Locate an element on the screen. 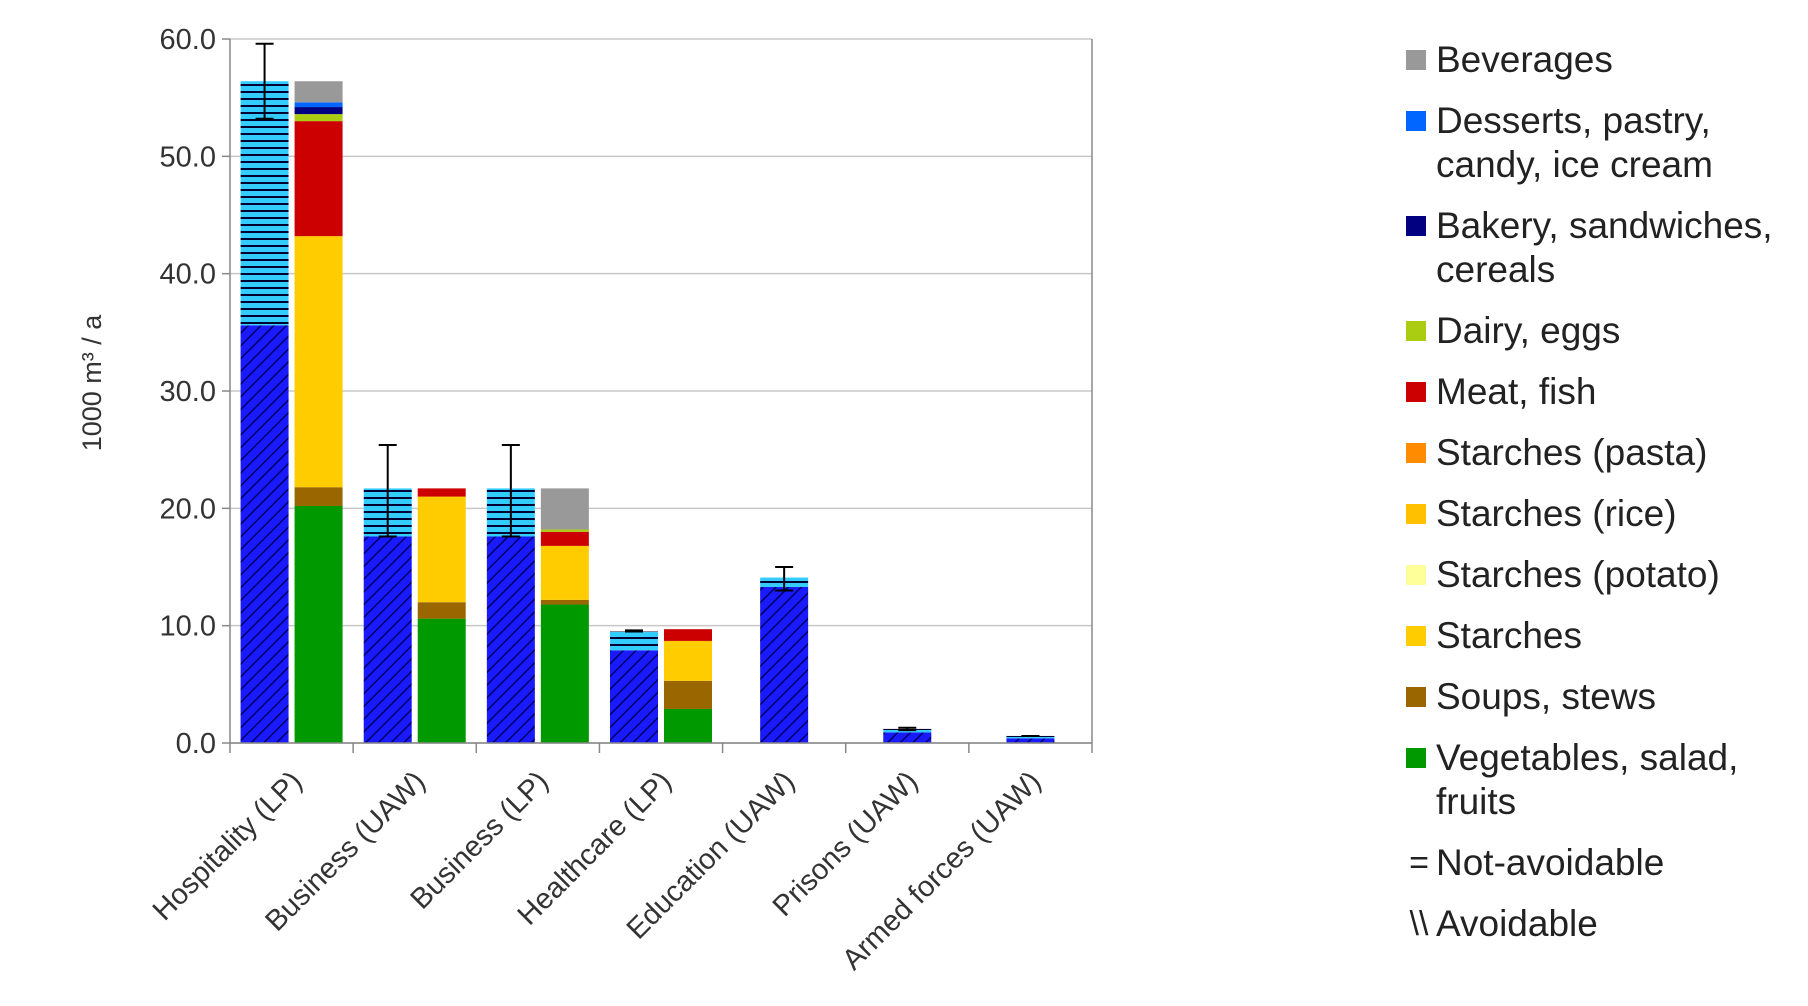 The image size is (1808, 1006). legend-label: Starches (rice) is located at coordinates (1556, 513).